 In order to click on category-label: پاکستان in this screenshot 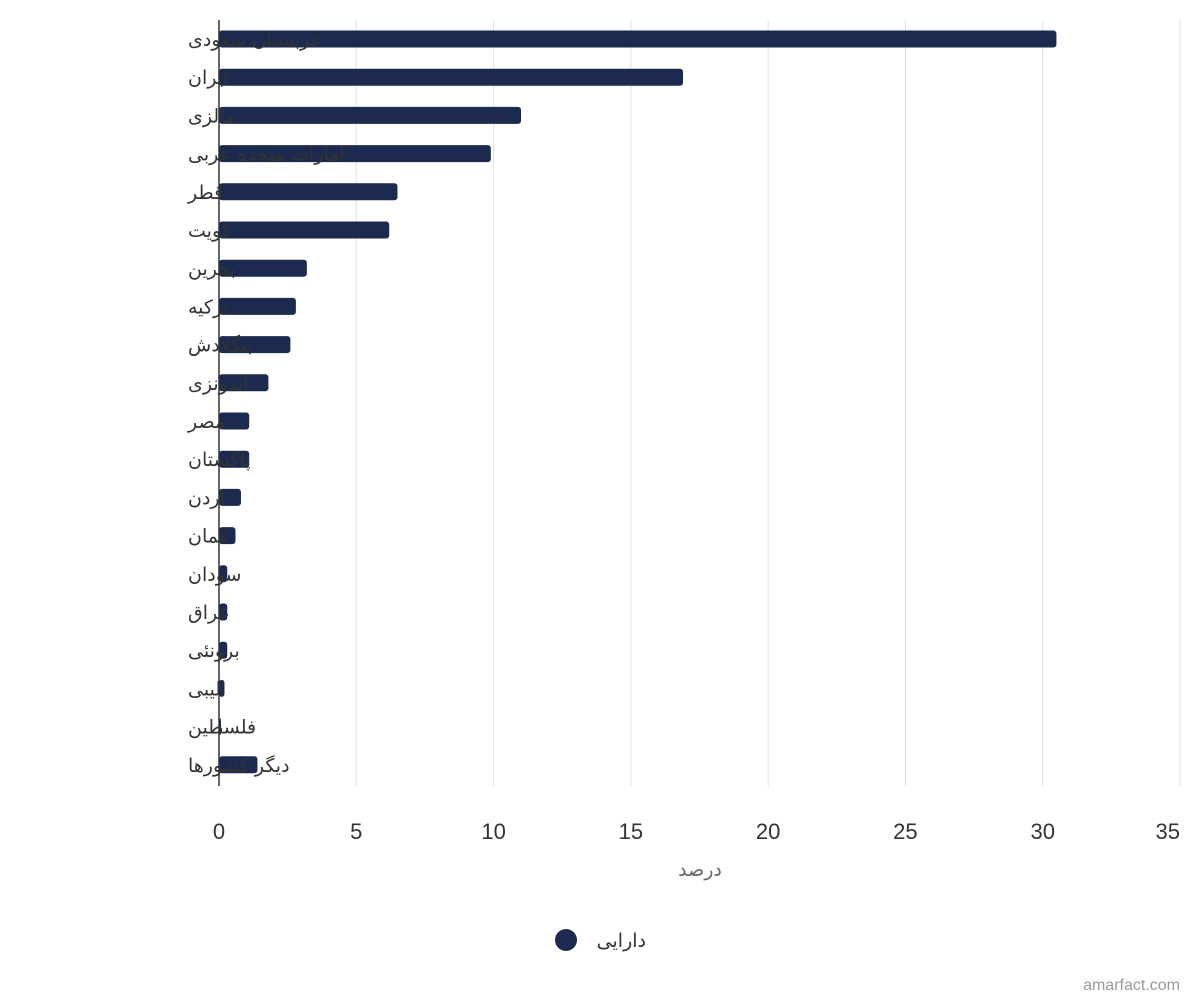, I will do `click(219, 460)`.